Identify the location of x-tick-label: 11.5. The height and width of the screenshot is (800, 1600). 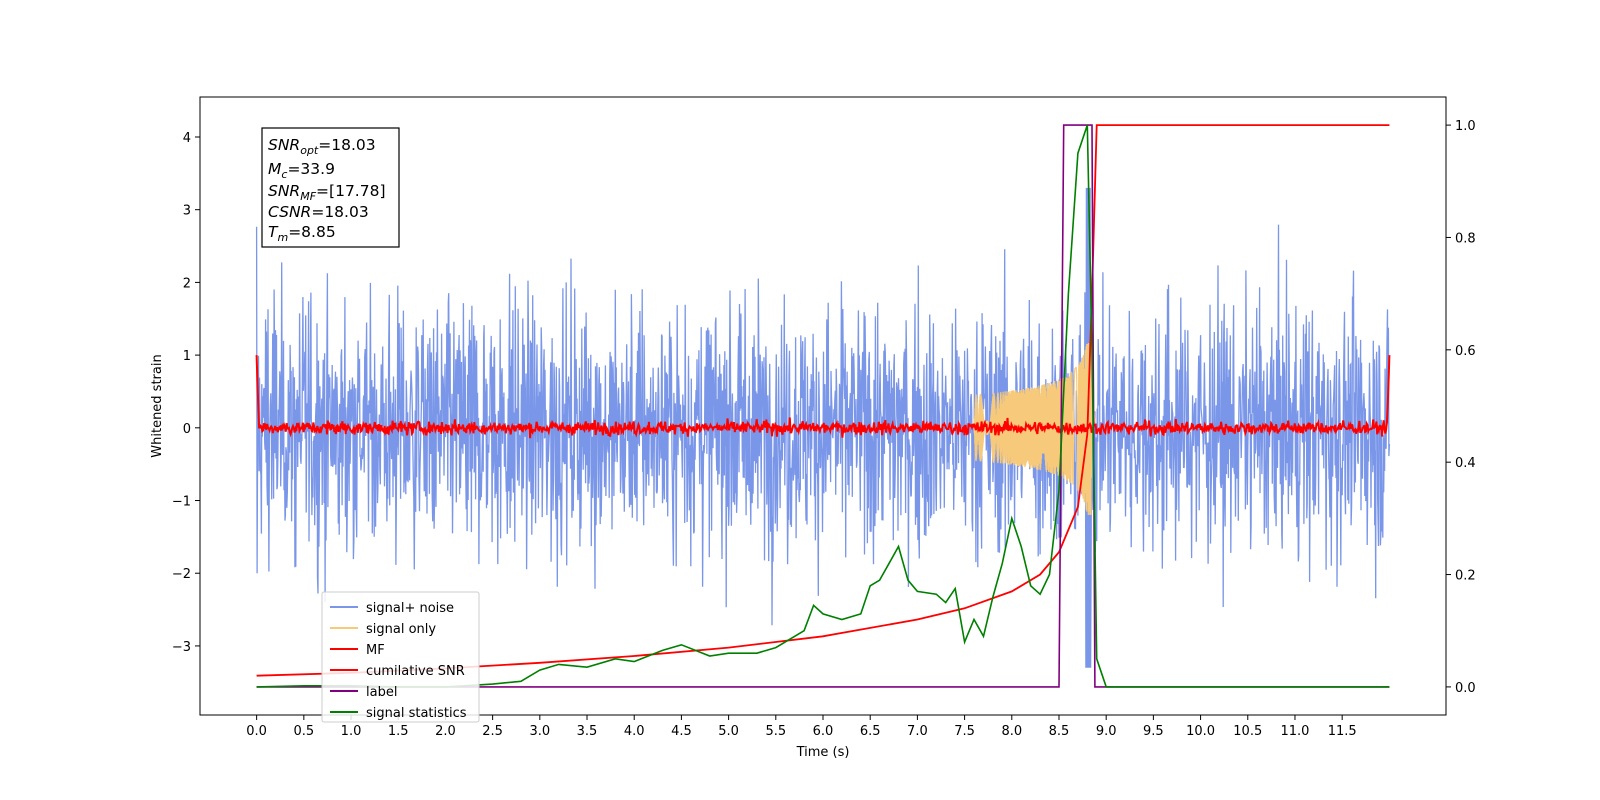
(1342, 731).